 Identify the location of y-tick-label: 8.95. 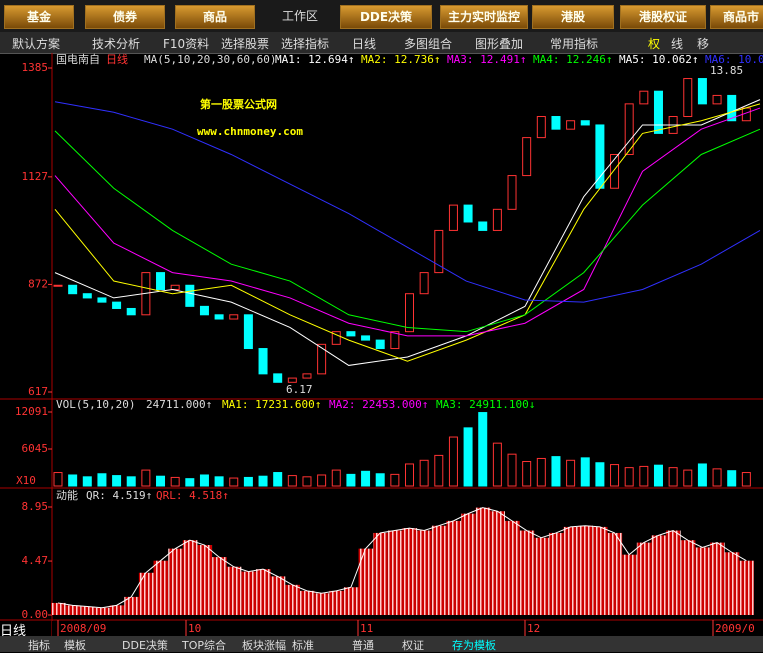
(35, 506).